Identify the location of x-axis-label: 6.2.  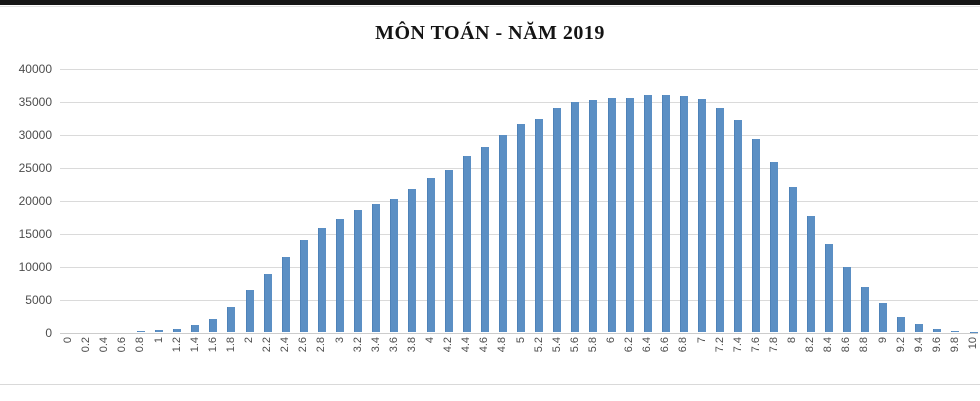
(629, 345).